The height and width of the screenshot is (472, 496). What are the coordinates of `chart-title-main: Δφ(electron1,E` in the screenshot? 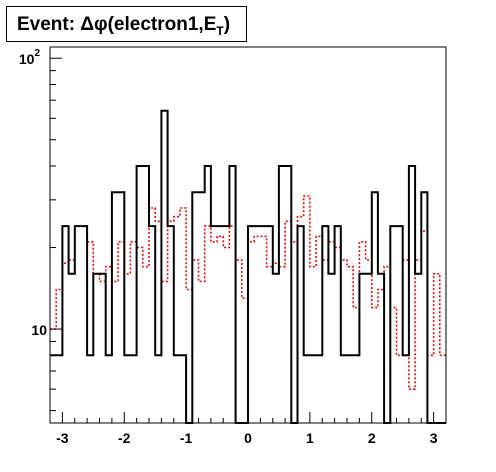 It's located at (148, 24).